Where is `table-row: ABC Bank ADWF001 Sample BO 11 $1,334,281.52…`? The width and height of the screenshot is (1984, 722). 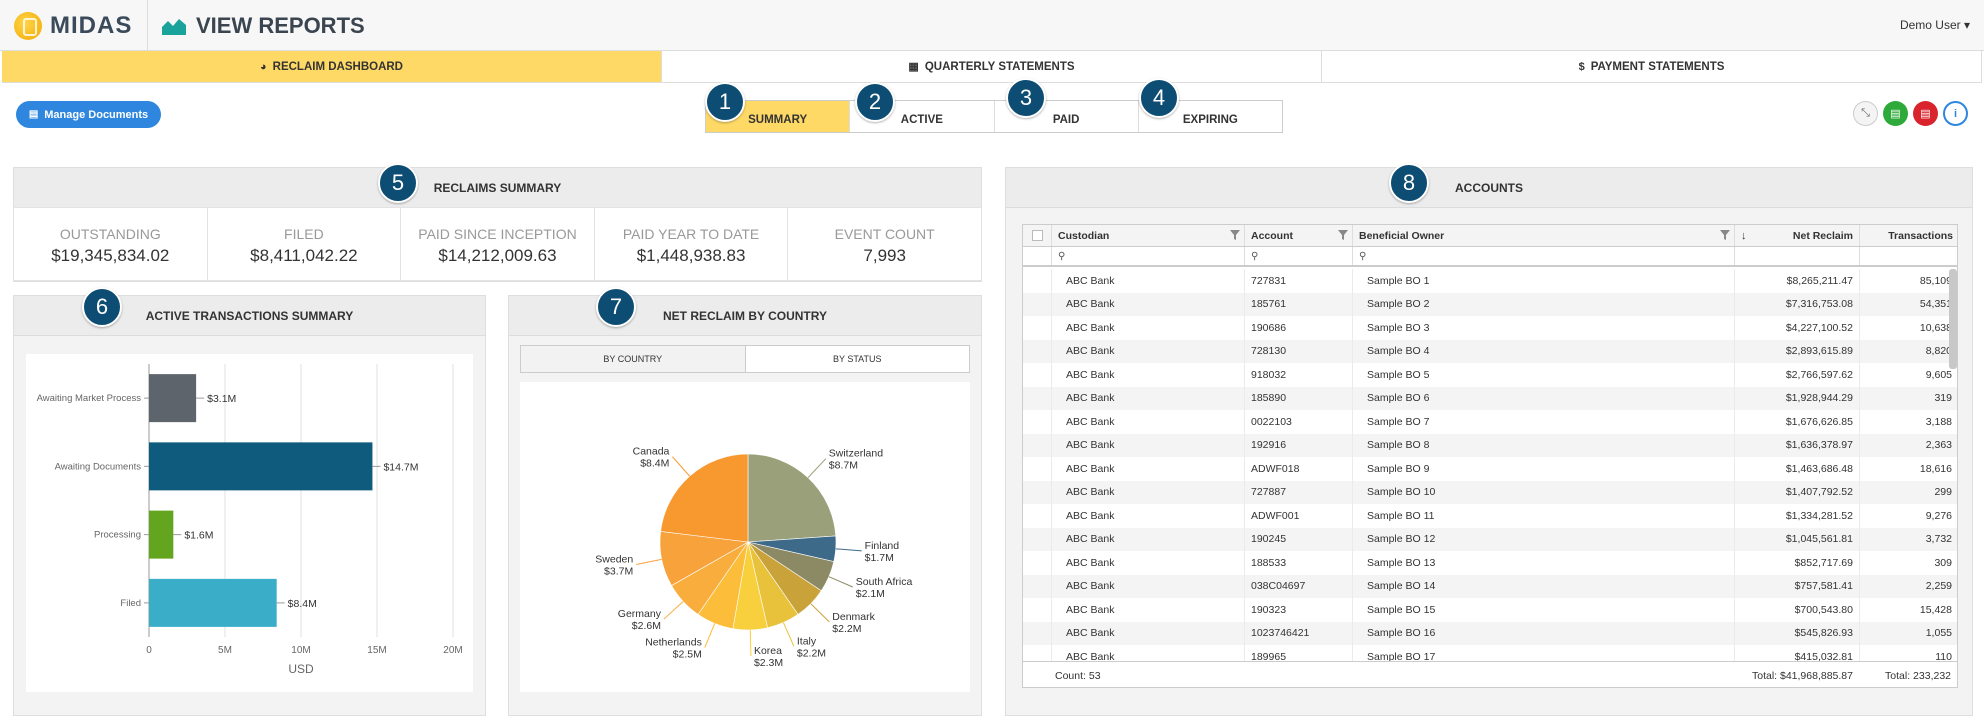
table-row: ABC Bank ADWF001 Sample BO 11 $1,334,281.52… is located at coordinates (1490, 516).